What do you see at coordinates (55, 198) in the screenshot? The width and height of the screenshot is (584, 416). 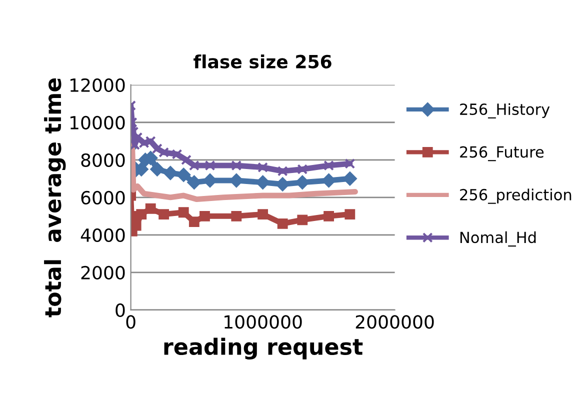 I see `y-axis-title: total average time` at bounding box center [55, 198].